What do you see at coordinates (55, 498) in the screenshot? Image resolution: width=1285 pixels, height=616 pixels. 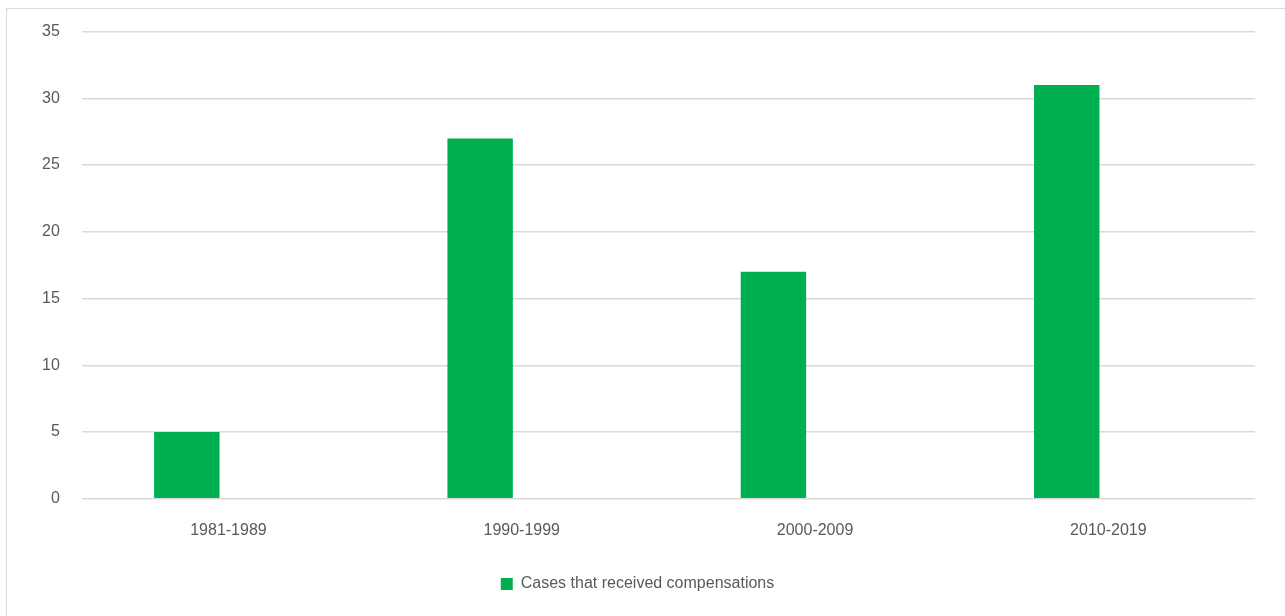 I see `y-tick-label: 0` at bounding box center [55, 498].